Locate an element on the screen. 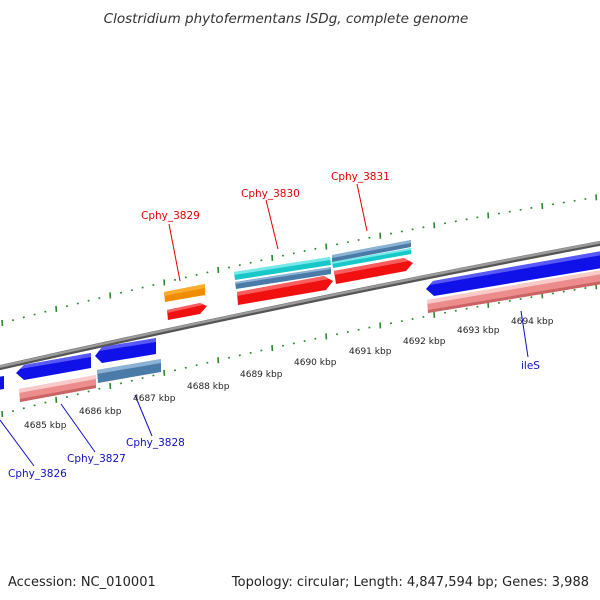  gene-label-cphy-3828: Cphy_3828 is located at coordinates (155, 443).